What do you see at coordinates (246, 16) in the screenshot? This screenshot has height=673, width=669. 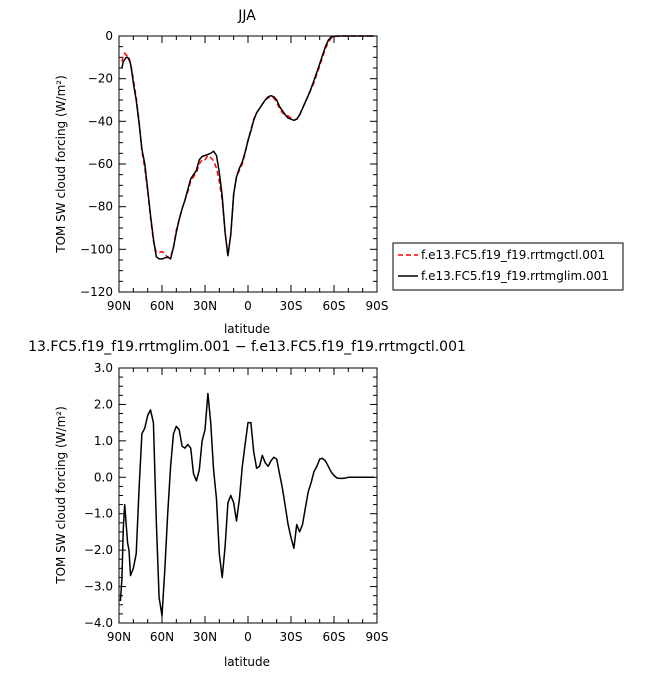 I see `chart-title: JJA` at bounding box center [246, 16].